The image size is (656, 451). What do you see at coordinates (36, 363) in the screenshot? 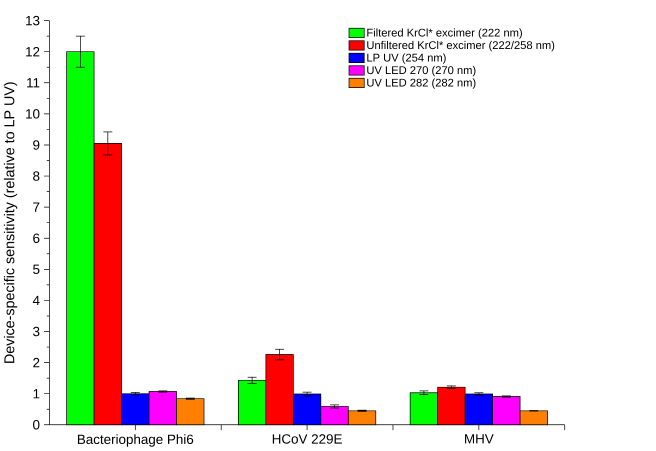
I see `y-tick-label: 2` at bounding box center [36, 363].